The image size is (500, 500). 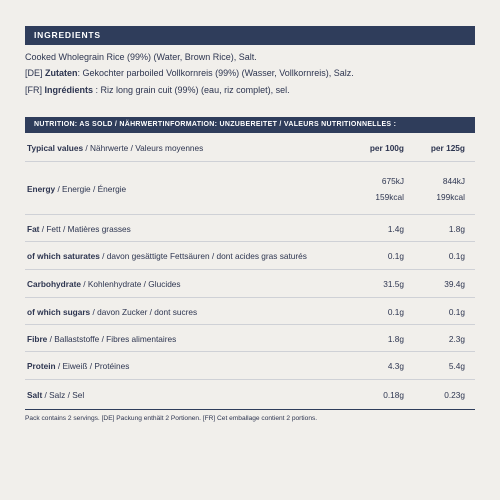 I want to click on nutrient-value: 0.18g, so click(x=393, y=395).